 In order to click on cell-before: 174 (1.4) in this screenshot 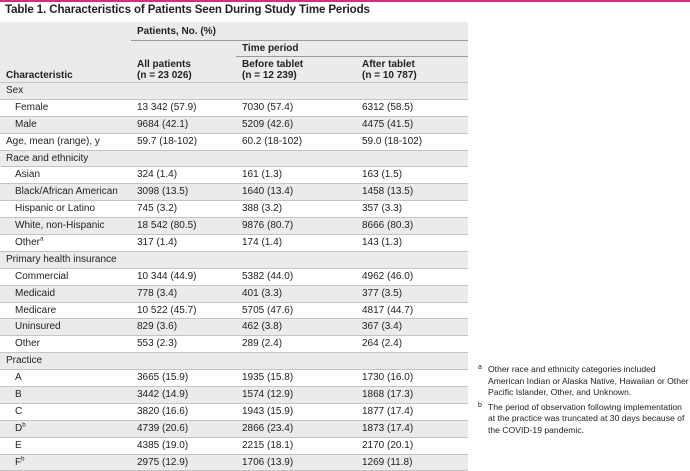, I will do `click(262, 242)`.